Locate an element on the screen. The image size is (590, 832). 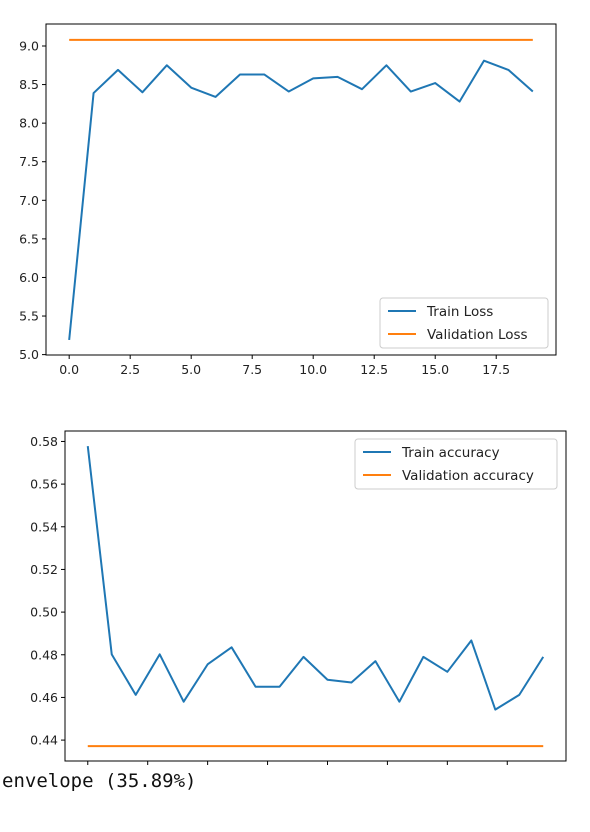
y-tick-label: 0.50 is located at coordinates (44, 612).